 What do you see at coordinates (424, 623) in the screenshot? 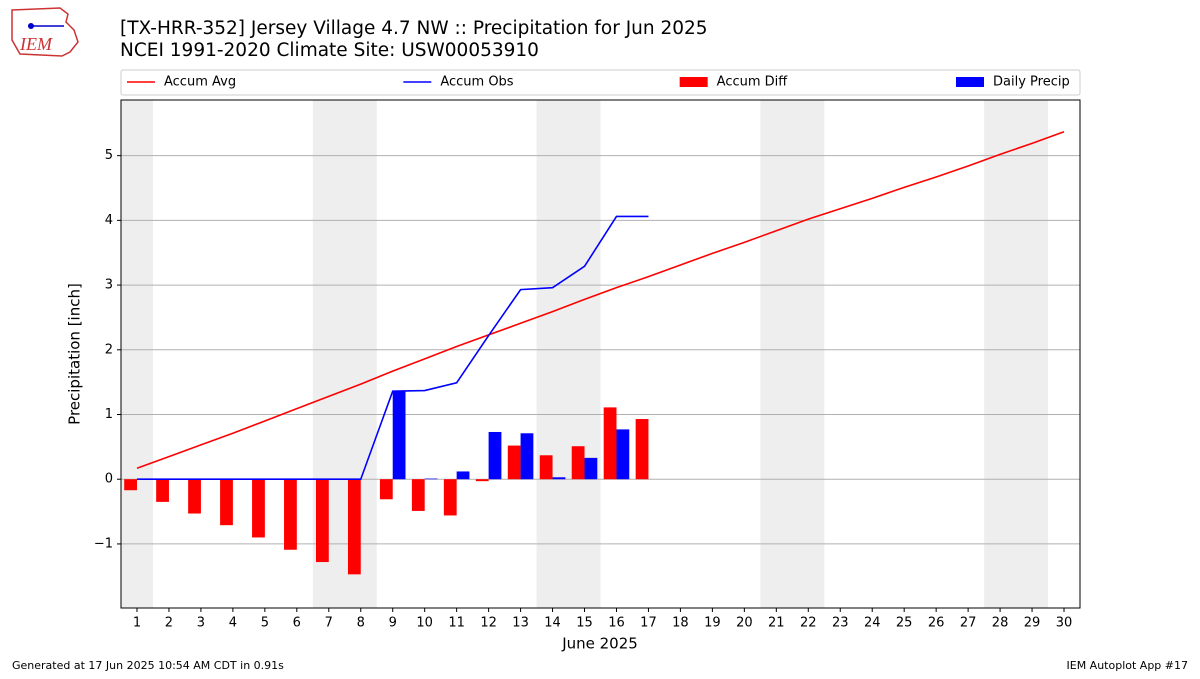
I see `x-tick-label: 10` at bounding box center [424, 623].